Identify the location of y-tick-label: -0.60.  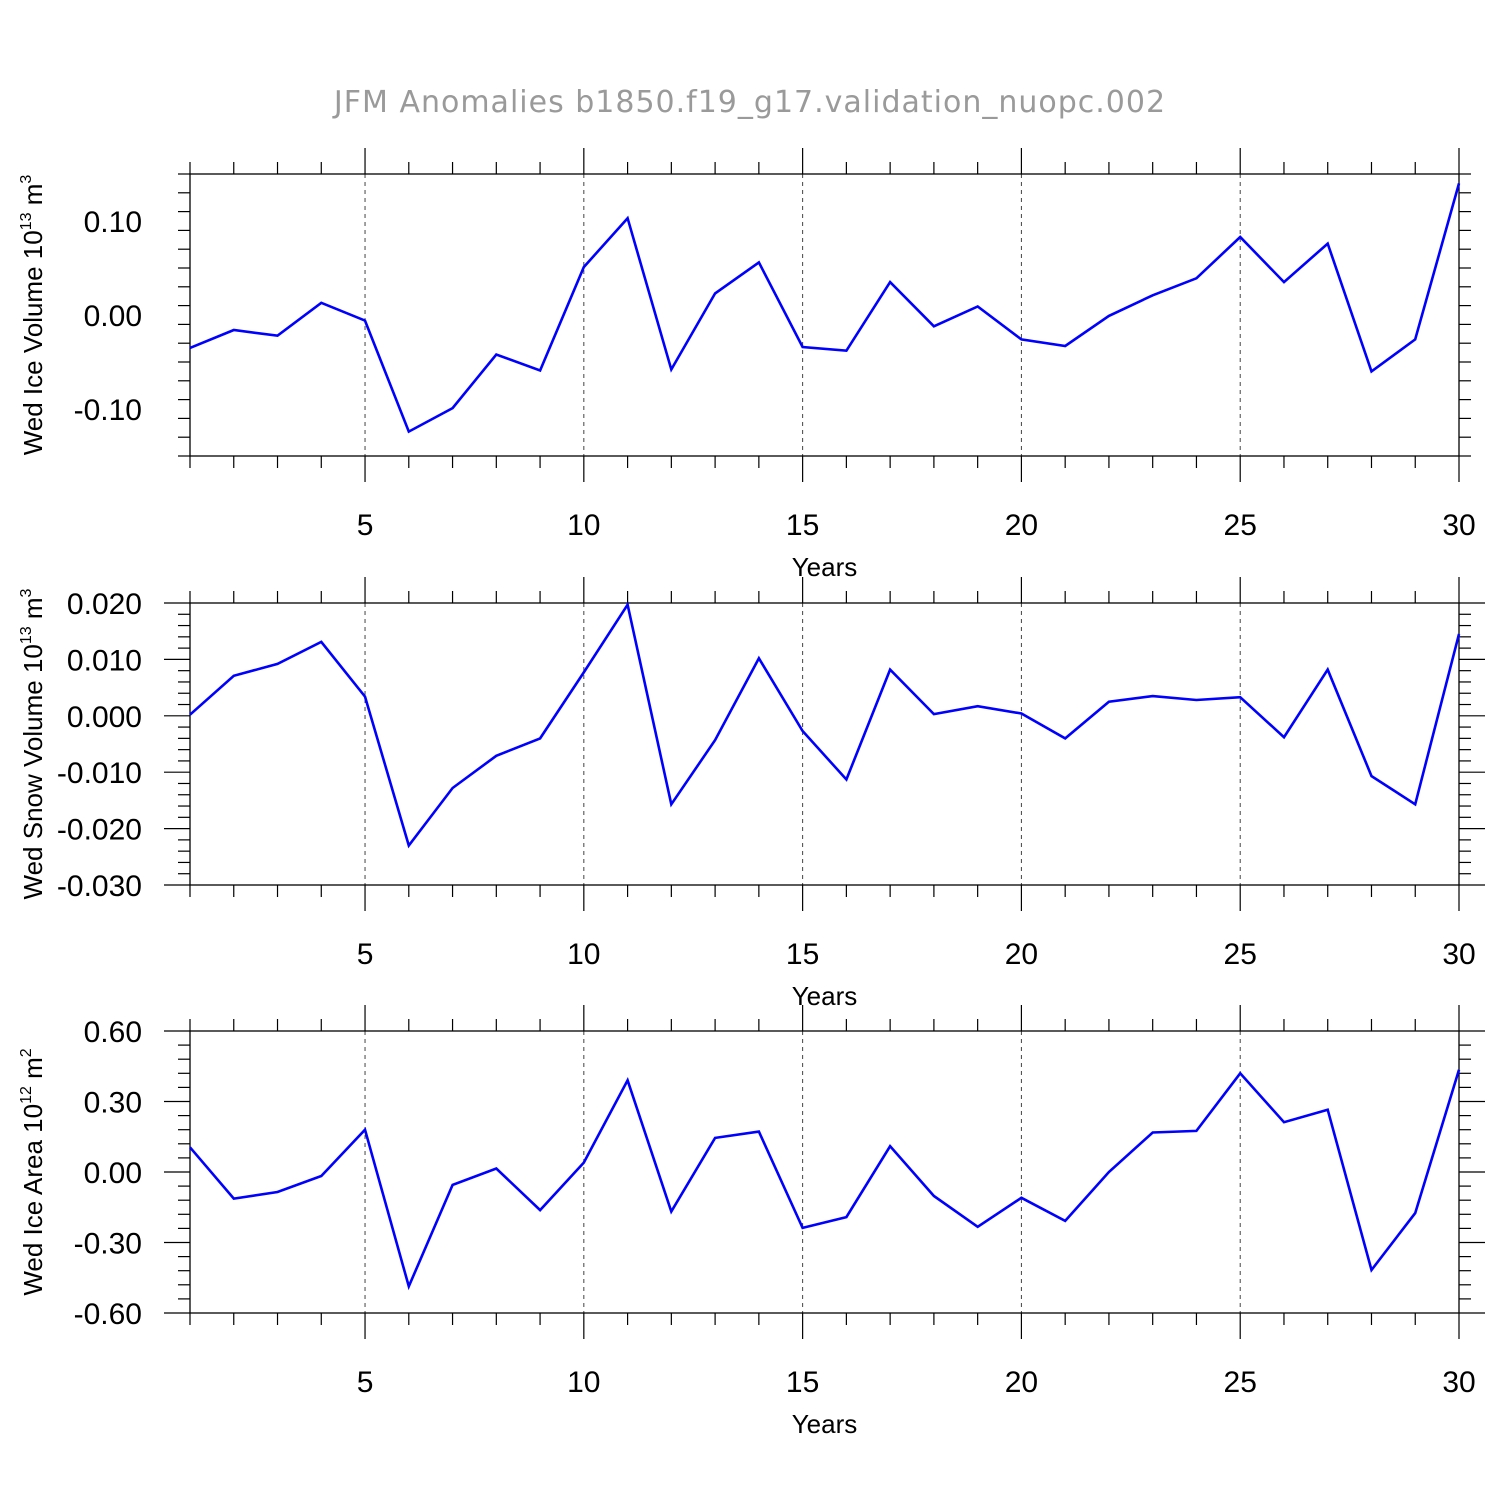
(108, 1314).